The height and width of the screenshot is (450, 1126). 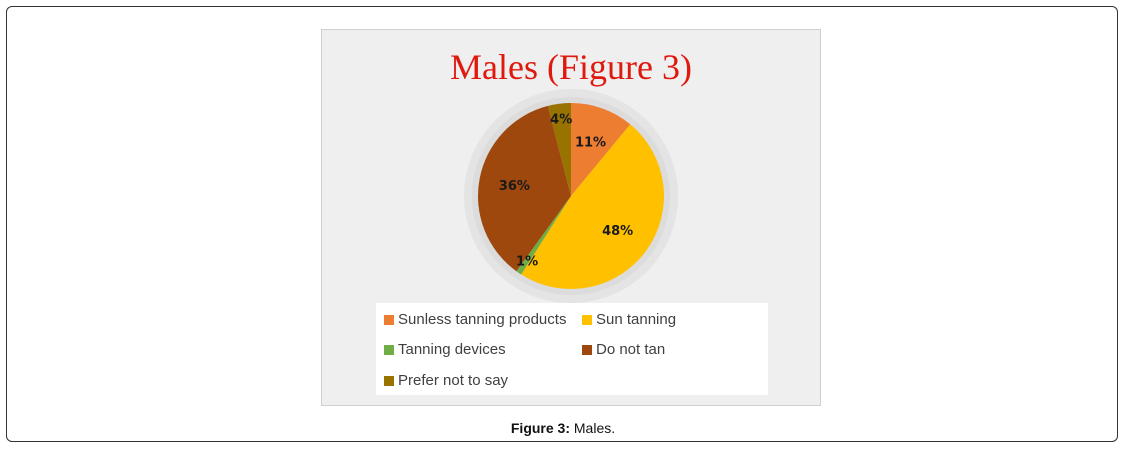 I want to click on pie-slice-prefer-not-to-say, so click(x=559, y=149).